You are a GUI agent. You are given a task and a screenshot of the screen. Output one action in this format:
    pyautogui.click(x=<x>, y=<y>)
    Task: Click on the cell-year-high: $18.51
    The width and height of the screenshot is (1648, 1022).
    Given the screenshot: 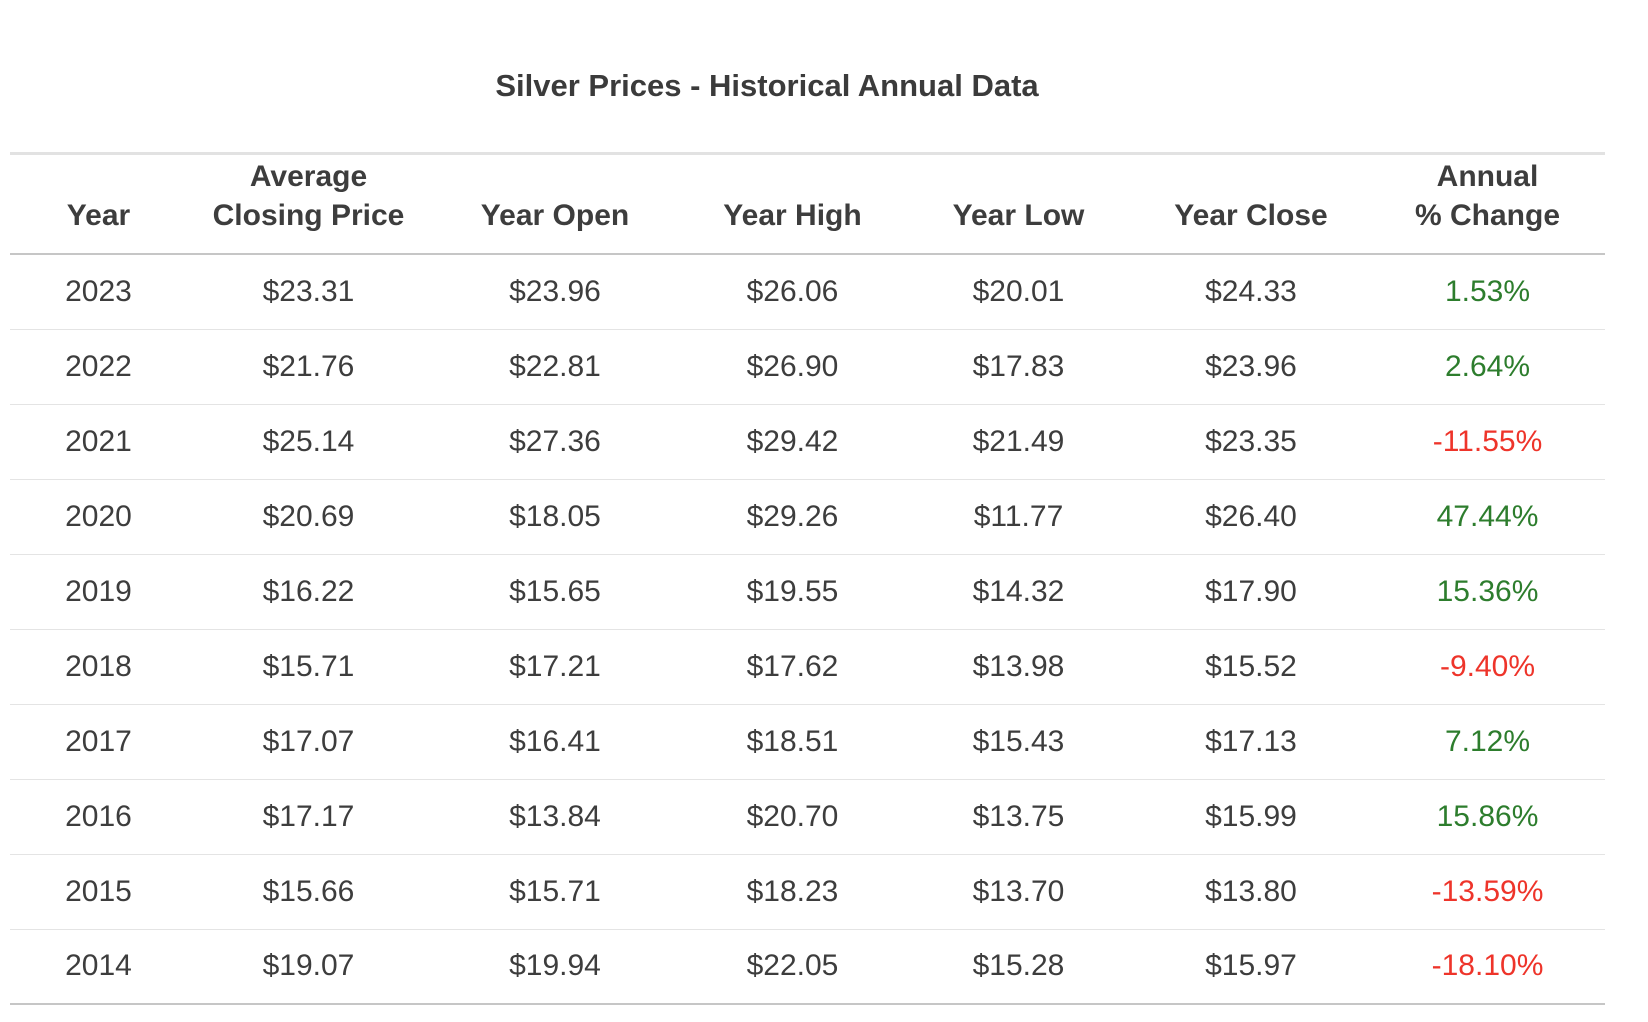 What is the action you would take?
    pyautogui.click(x=792, y=742)
    